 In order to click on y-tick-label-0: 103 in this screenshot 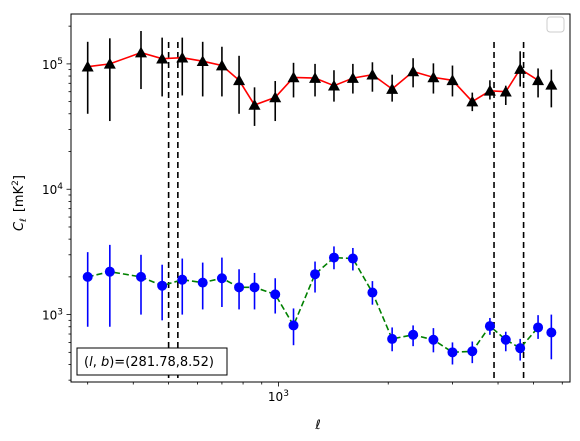, I will do `click(52, 315)`.